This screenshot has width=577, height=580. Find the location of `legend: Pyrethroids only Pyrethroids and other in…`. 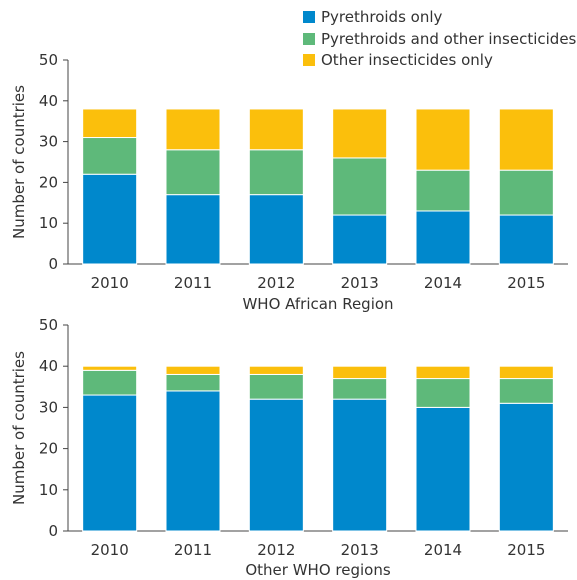

legend: Pyrethroids only Pyrethroids and other in… is located at coordinates (440, 38).